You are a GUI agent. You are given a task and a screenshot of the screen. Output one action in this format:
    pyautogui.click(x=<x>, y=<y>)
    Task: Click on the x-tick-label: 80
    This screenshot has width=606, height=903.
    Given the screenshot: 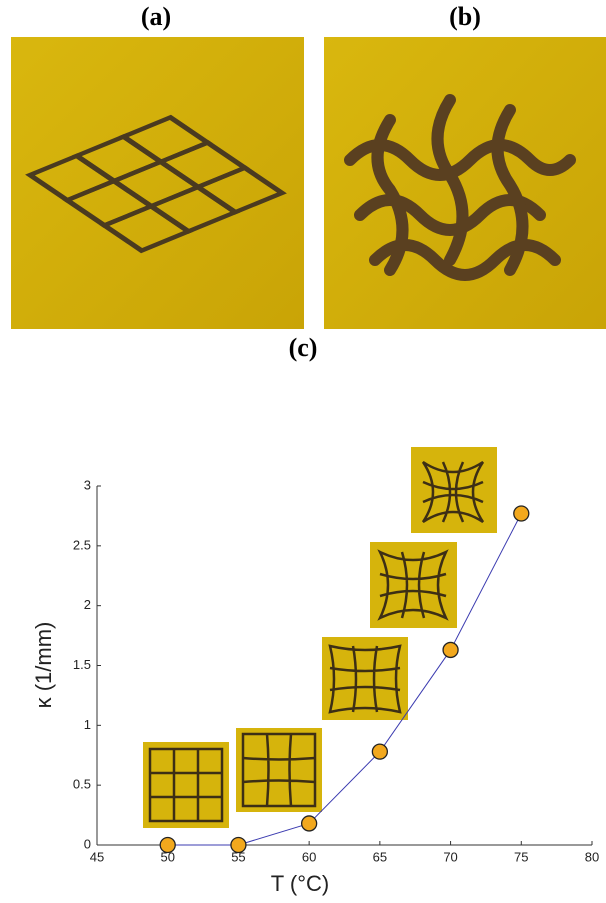 What is the action you would take?
    pyautogui.click(x=592, y=856)
    